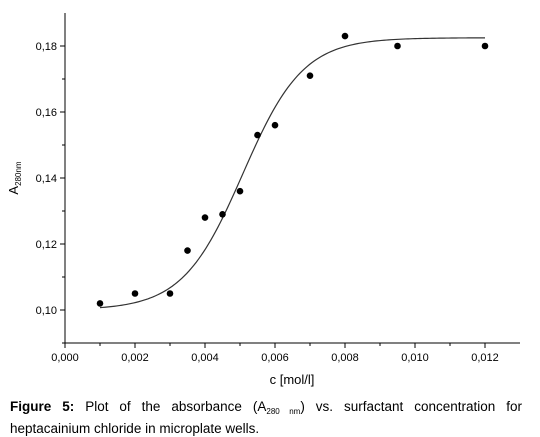  Describe the element at coordinates (46, 311) in the screenshot. I see `y-tick-label: 0,10` at that location.